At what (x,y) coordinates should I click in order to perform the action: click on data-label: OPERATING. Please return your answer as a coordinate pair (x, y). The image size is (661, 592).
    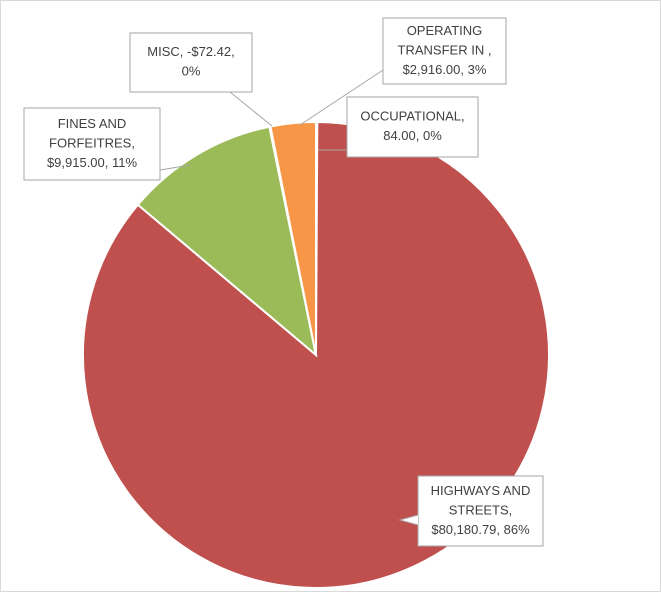
    Looking at the image, I should click on (445, 30).